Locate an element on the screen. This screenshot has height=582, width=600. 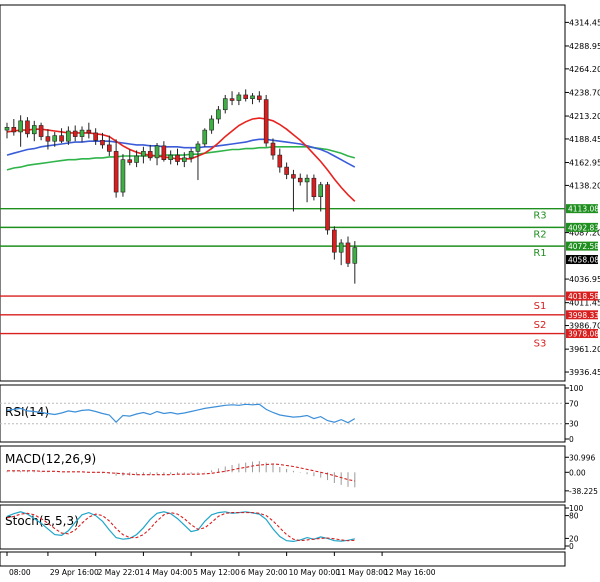
macd-signal-line is located at coordinates (181, 472).